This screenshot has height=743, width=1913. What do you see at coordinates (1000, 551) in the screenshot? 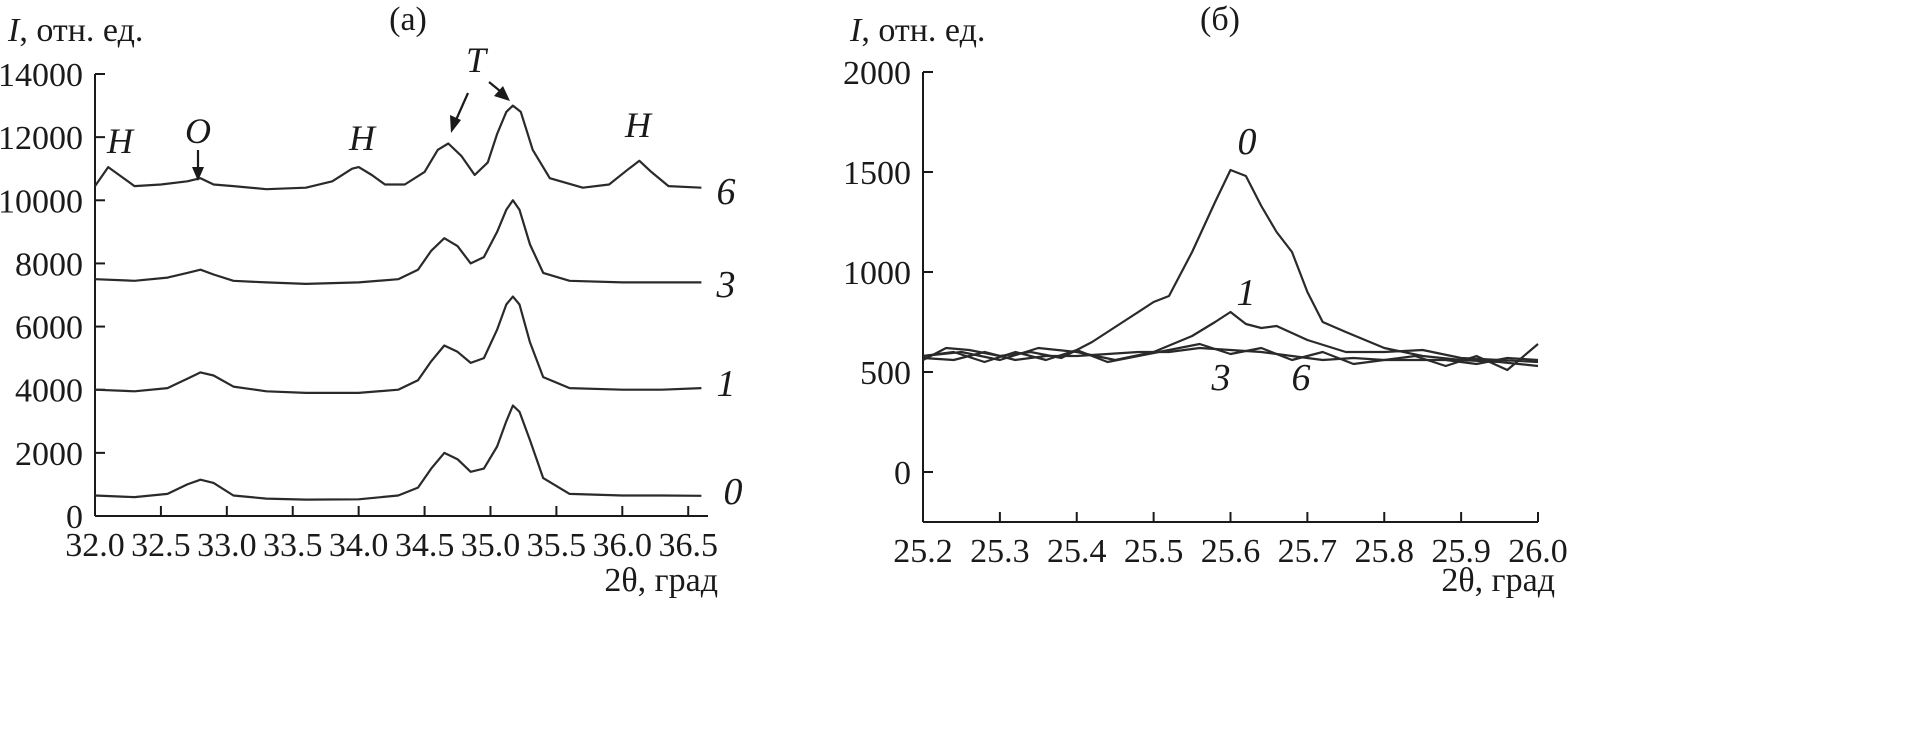
I see `x-tick-label: 25.3` at bounding box center [1000, 551].